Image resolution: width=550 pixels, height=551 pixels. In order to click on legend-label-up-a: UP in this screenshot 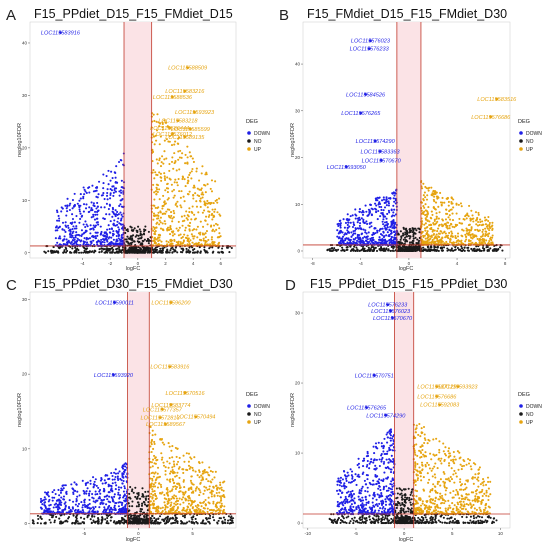, I will do `click(258, 150)`.